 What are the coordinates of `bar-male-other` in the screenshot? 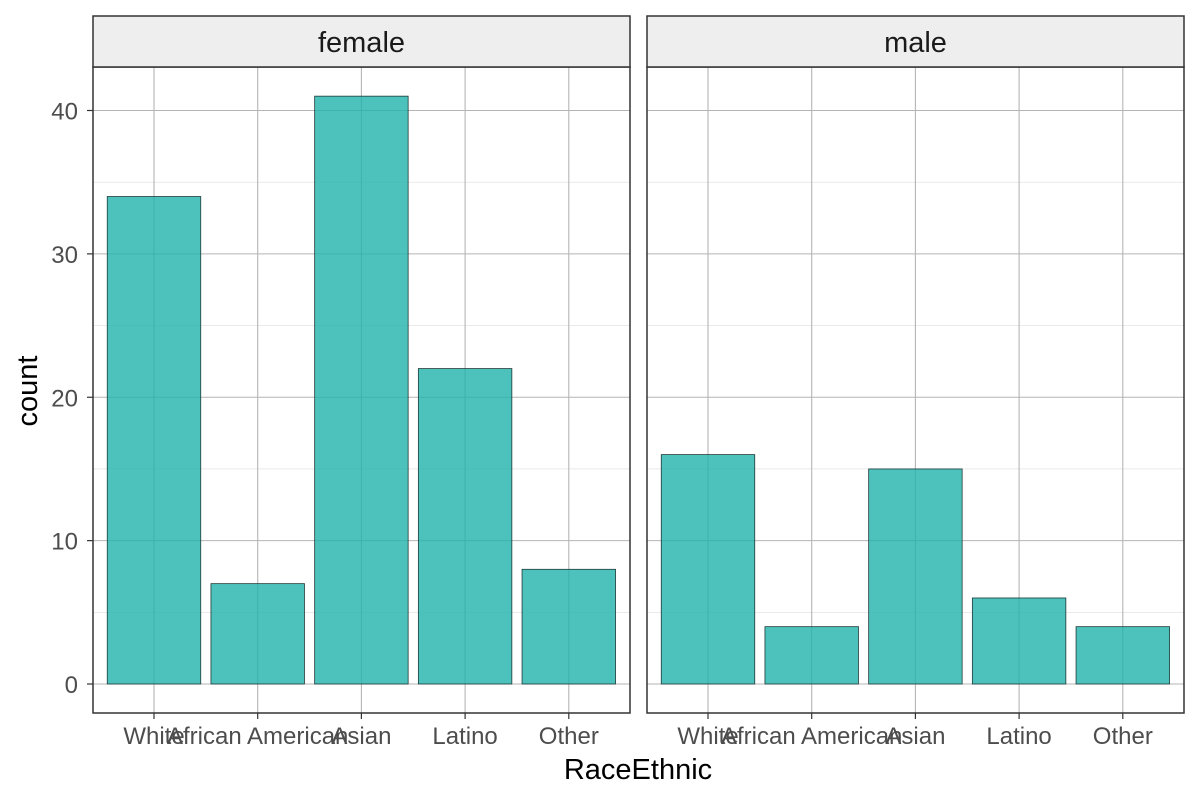 It's located at (1122, 655).